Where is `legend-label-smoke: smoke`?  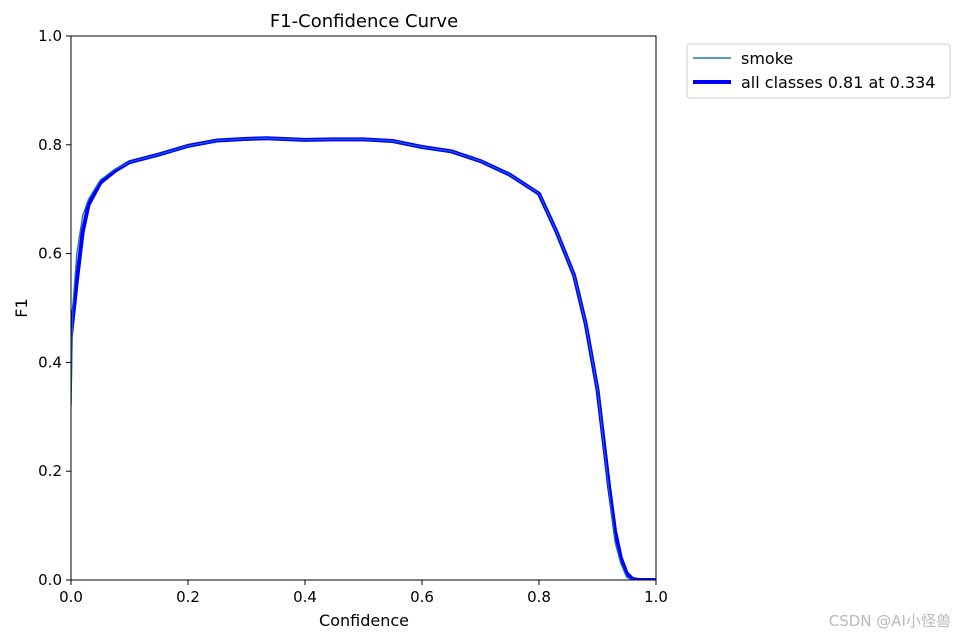
legend-label-smoke: smoke is located at coordinates (767, 58).